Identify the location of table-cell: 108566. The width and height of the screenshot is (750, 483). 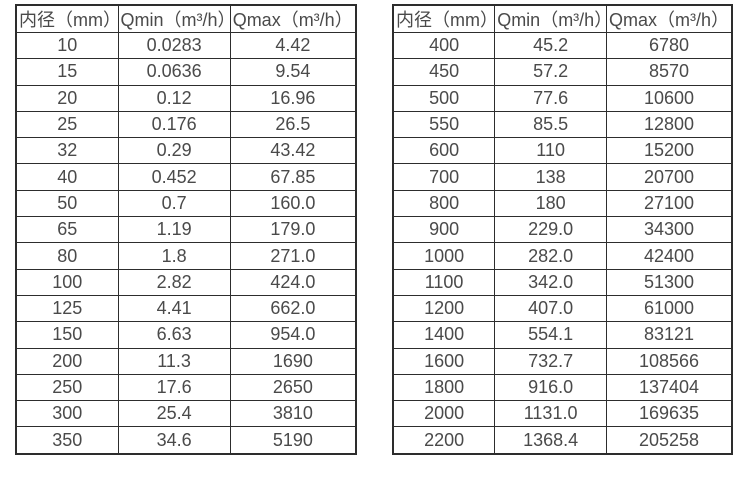
(669, 361).